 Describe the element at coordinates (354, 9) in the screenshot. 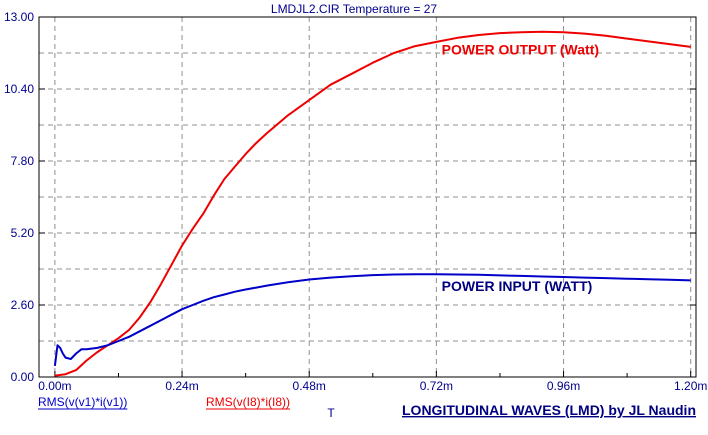

I see `chart-title: LMDJL2.CIR Temperature = 27` at that location.